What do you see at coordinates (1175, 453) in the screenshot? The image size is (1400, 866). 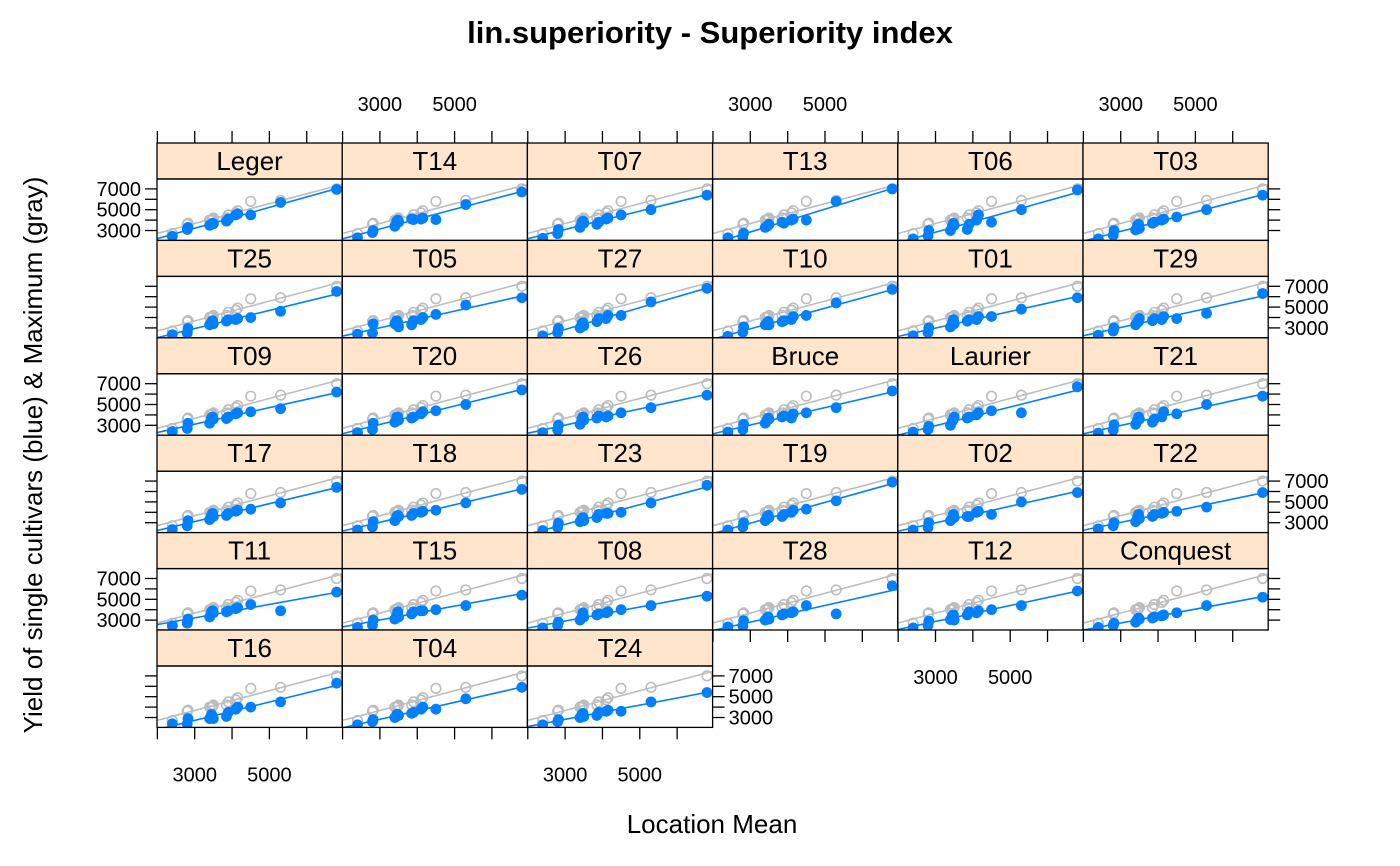 I see `strip-label-t22: T22` at bounding box center [1175, 453].